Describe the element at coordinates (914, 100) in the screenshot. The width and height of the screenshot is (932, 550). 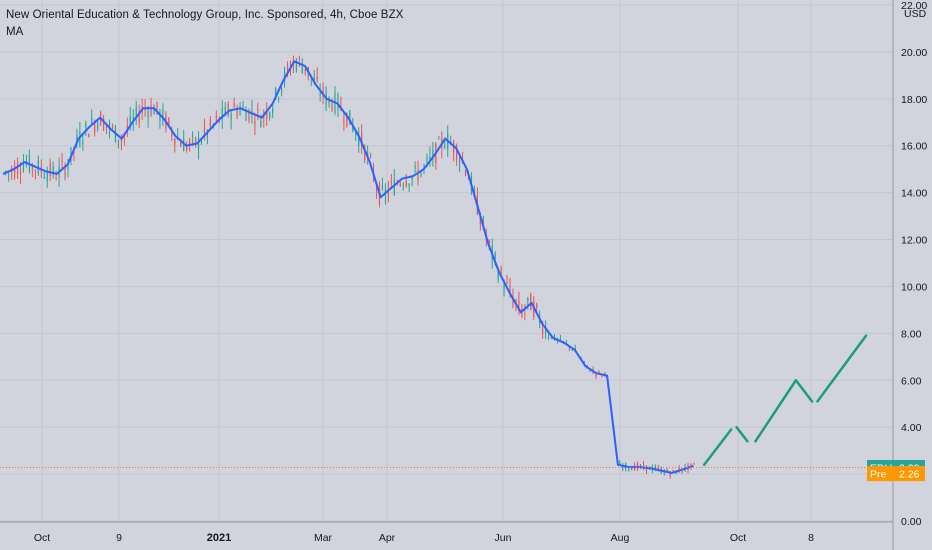
I see `y-tick-label: 18.00` at that location.